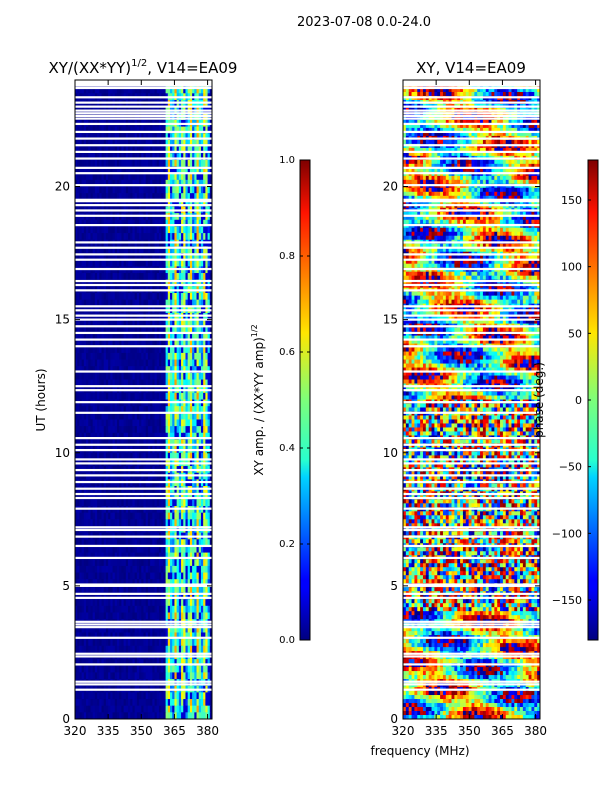 This screenshot has width=600, height=800. I want to click on right-colorbar: 150 100 50 0 −50 −100 −150 phase (deg.), so click(565, 400).